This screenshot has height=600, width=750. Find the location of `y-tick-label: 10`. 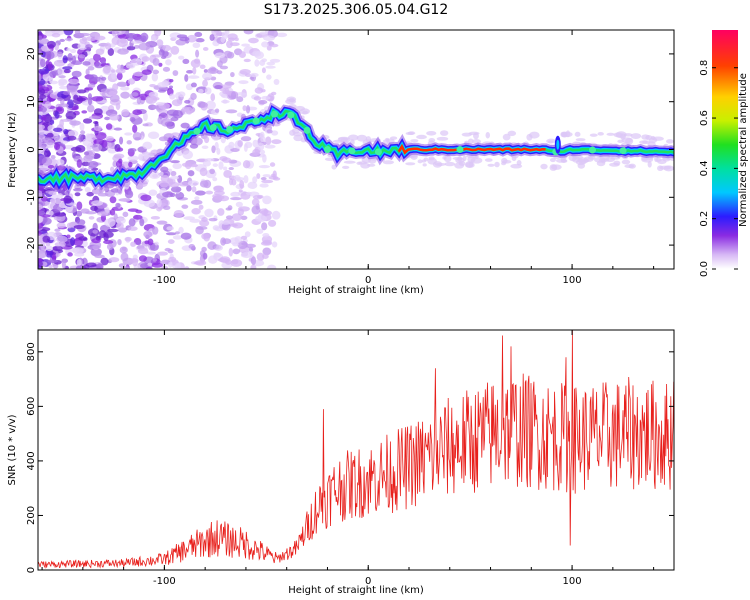

y-tick-label: 10 is located at coordinates (31, 101).